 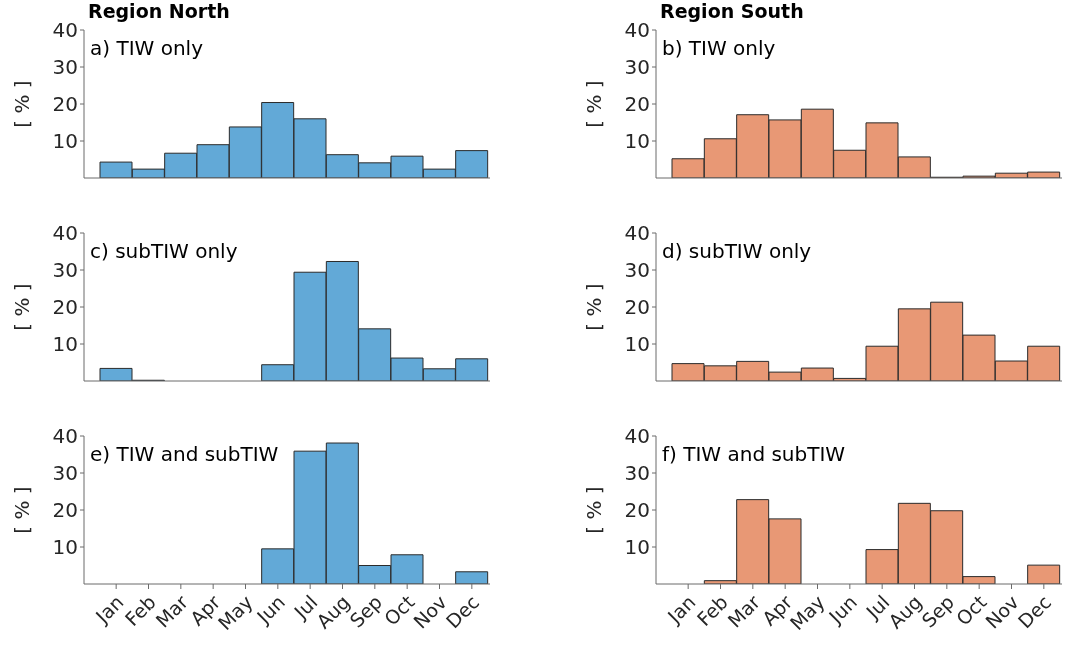 I want to click on chart-title: Region South, so click(x=732, y=11).